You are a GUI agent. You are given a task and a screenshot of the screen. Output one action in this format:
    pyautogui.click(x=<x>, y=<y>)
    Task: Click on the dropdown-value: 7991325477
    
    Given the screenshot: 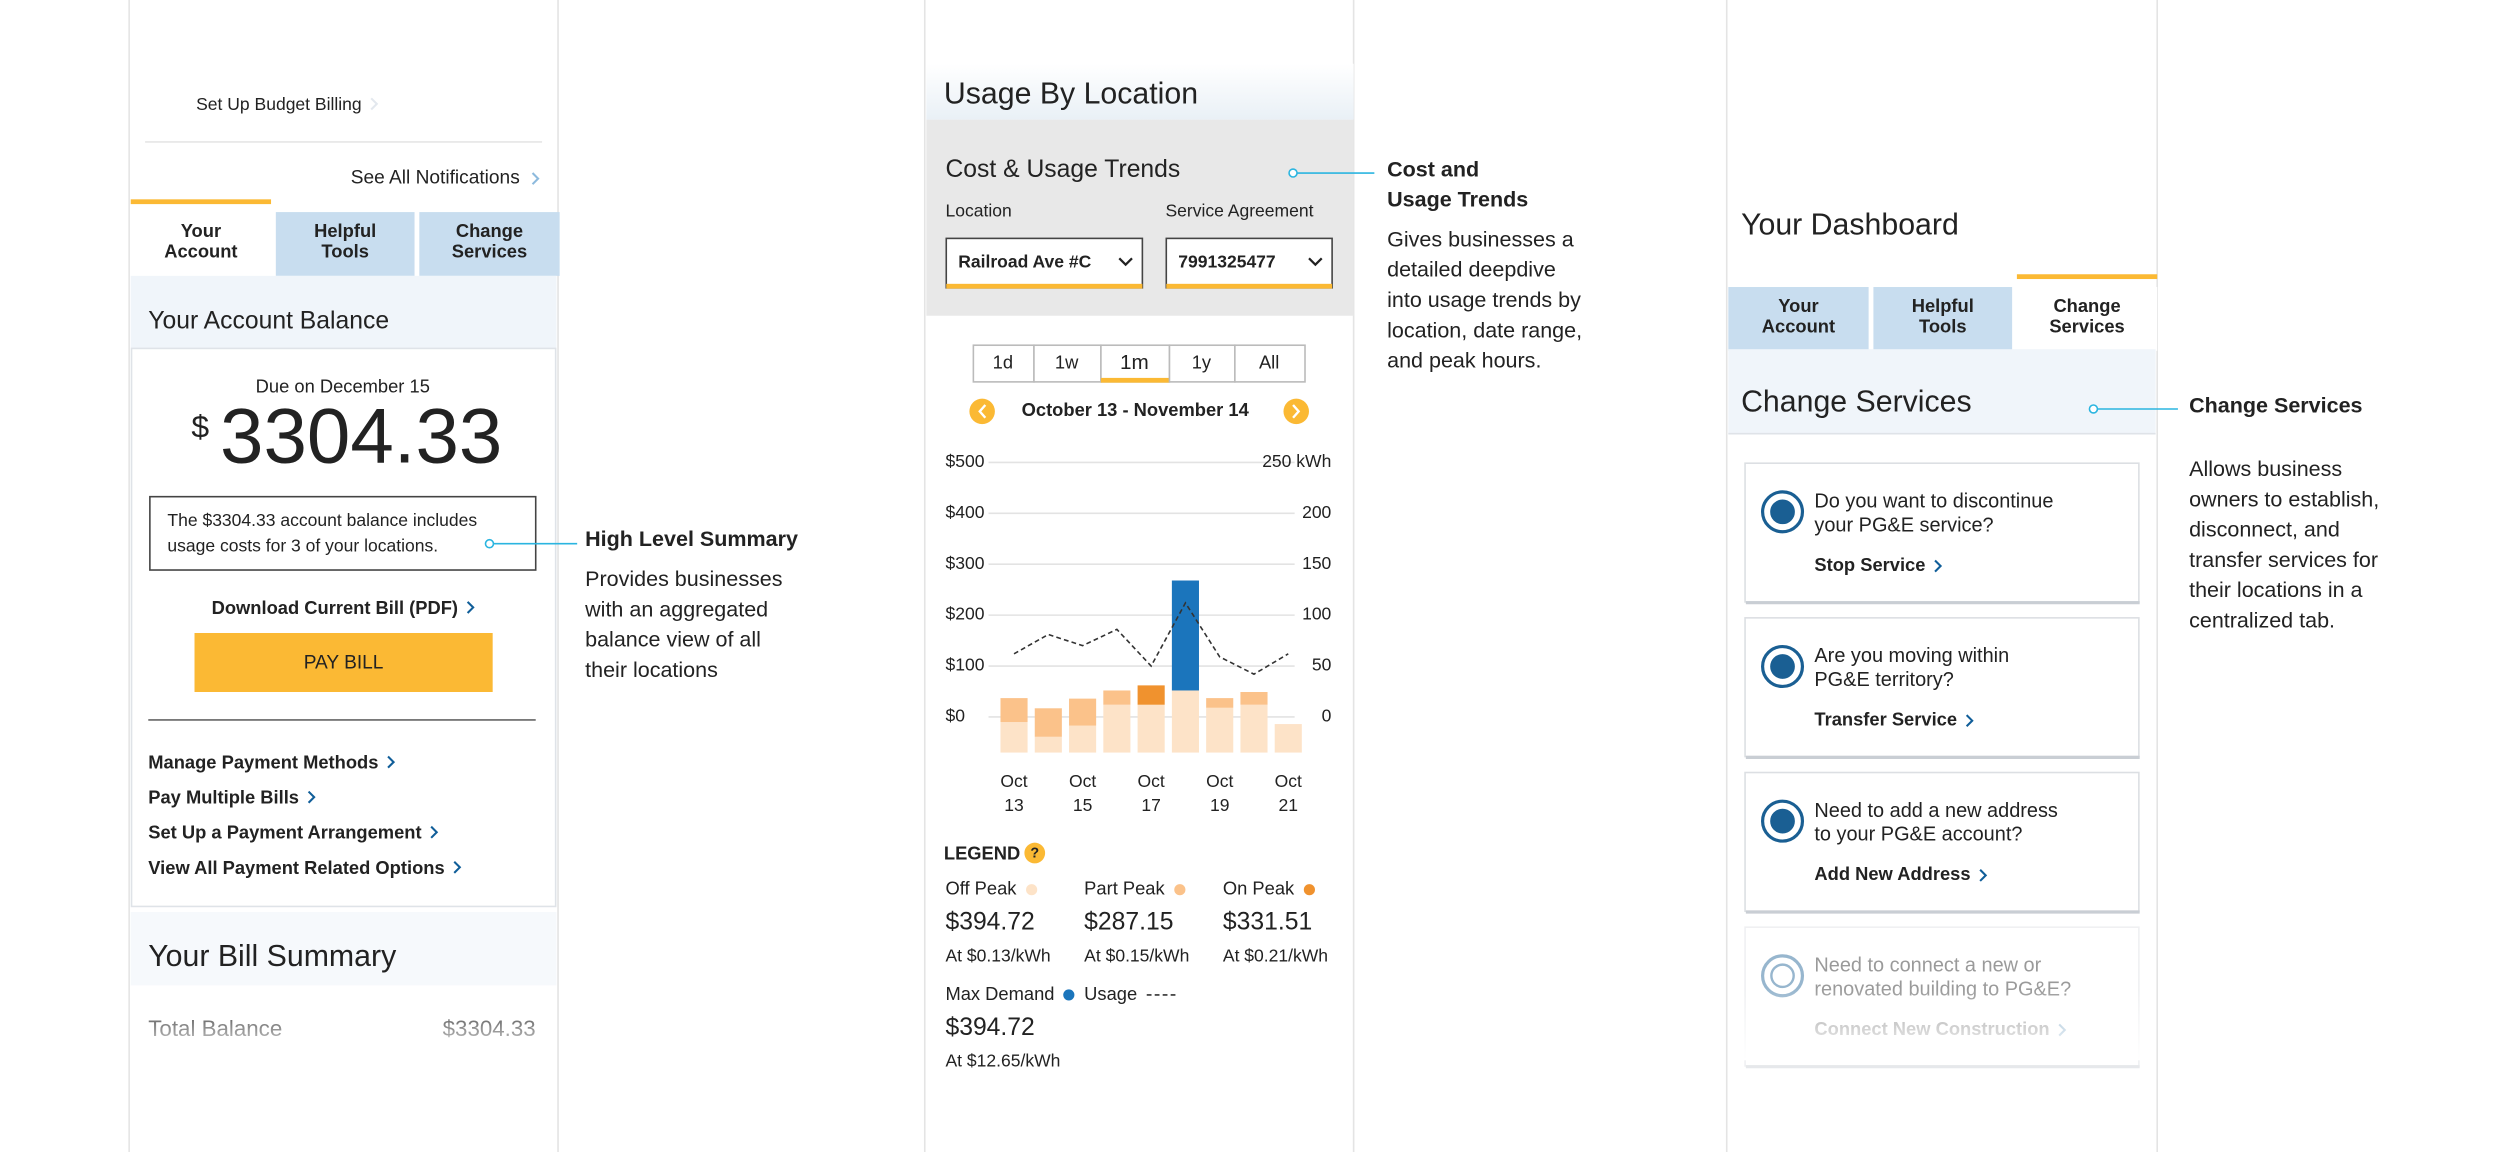 What is the action you would take?
    pyautogui.click(x=1226, y=262)
    